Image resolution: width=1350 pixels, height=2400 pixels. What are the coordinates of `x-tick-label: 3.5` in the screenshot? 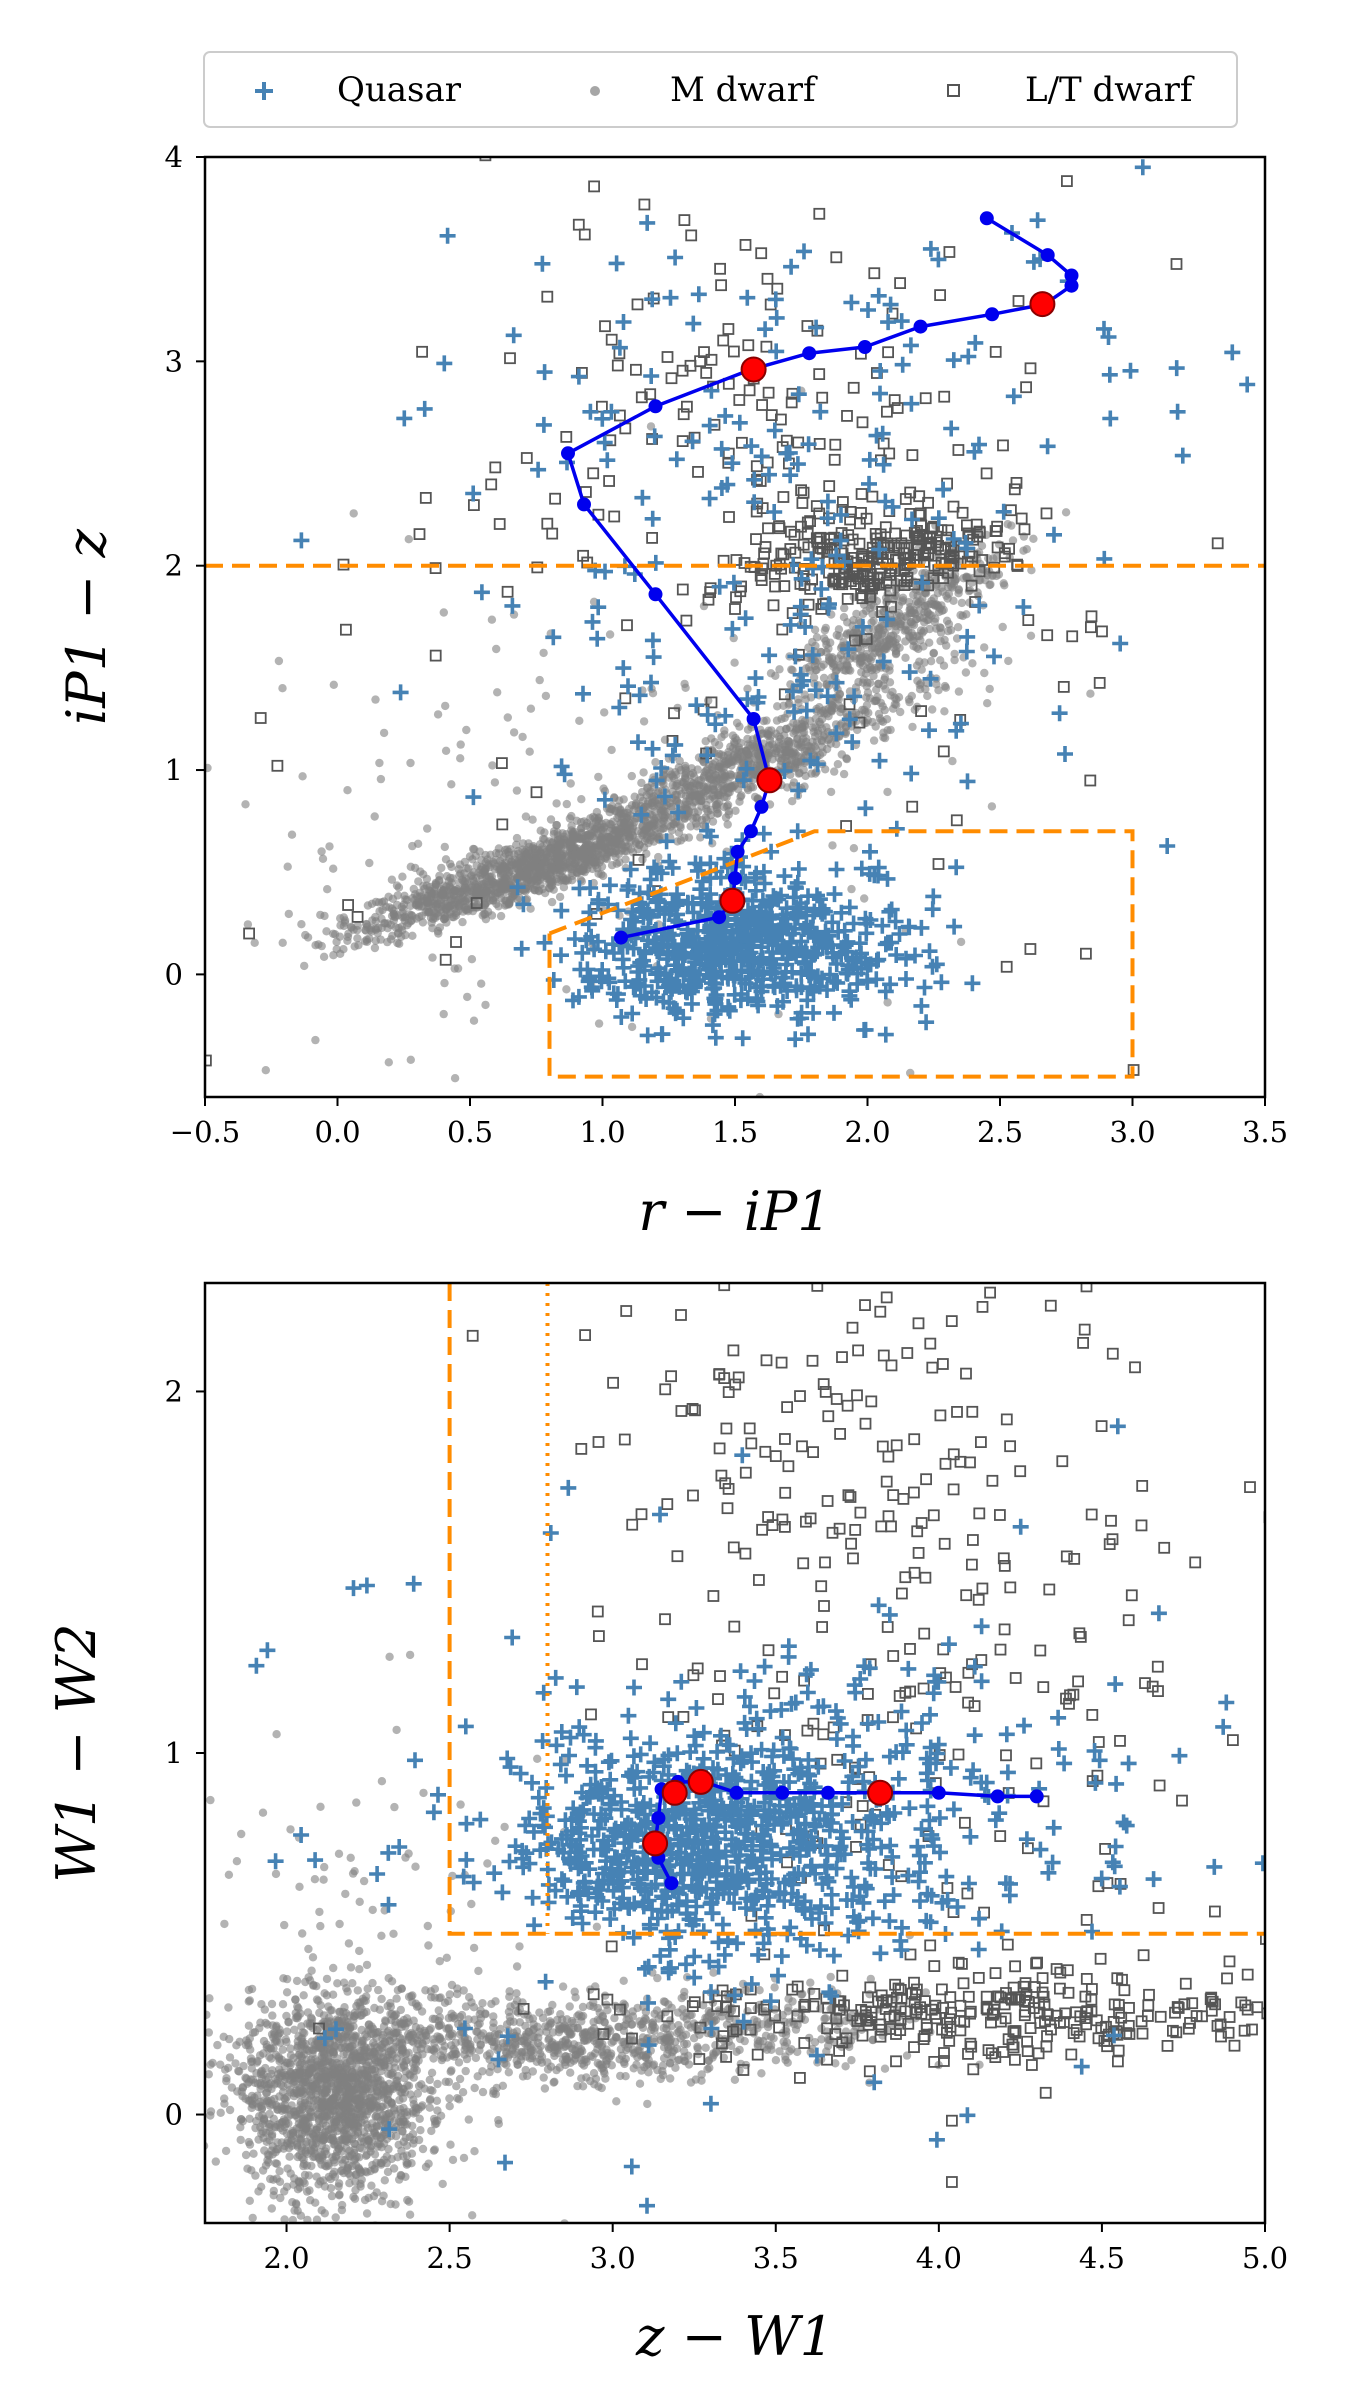 It's located at (1265, 1132).